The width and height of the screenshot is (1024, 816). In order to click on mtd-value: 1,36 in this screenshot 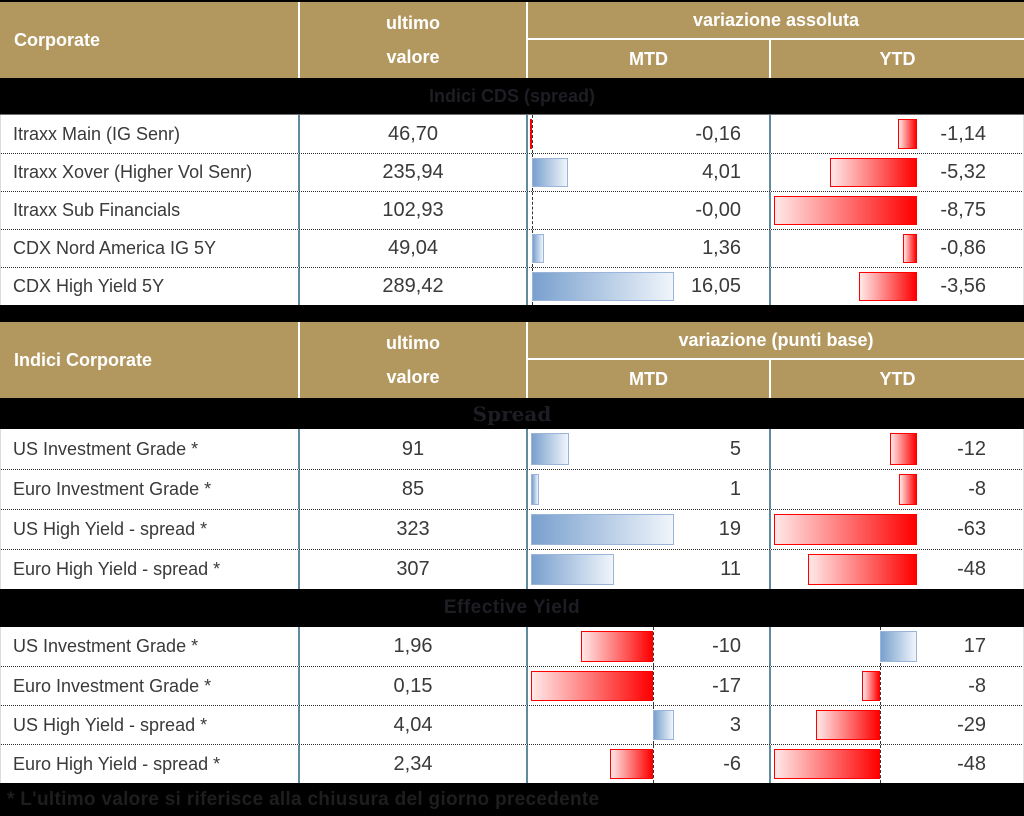, I will do `click(721, 248)`.